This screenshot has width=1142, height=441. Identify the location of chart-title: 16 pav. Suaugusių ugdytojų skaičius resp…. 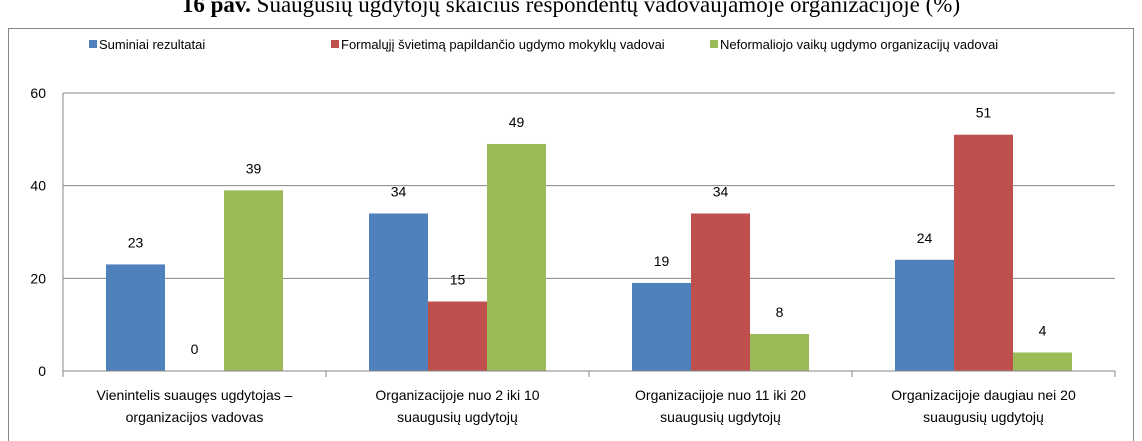
(571, 8).